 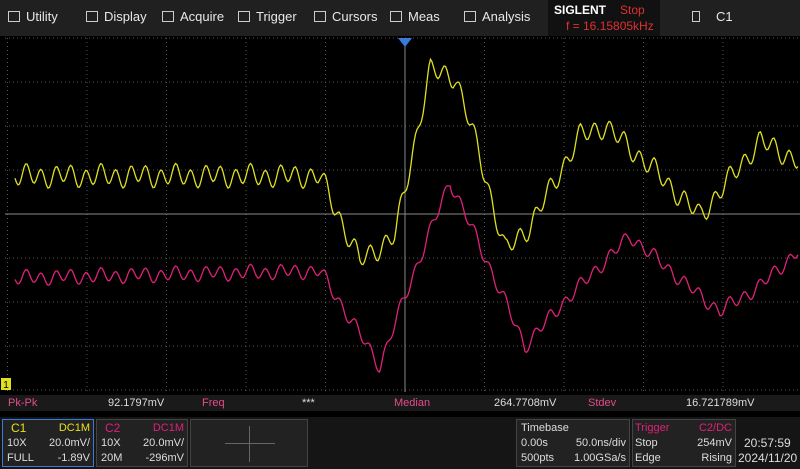 I want to click on timebase-delay: 0.00s, so click(x=534, y=443).